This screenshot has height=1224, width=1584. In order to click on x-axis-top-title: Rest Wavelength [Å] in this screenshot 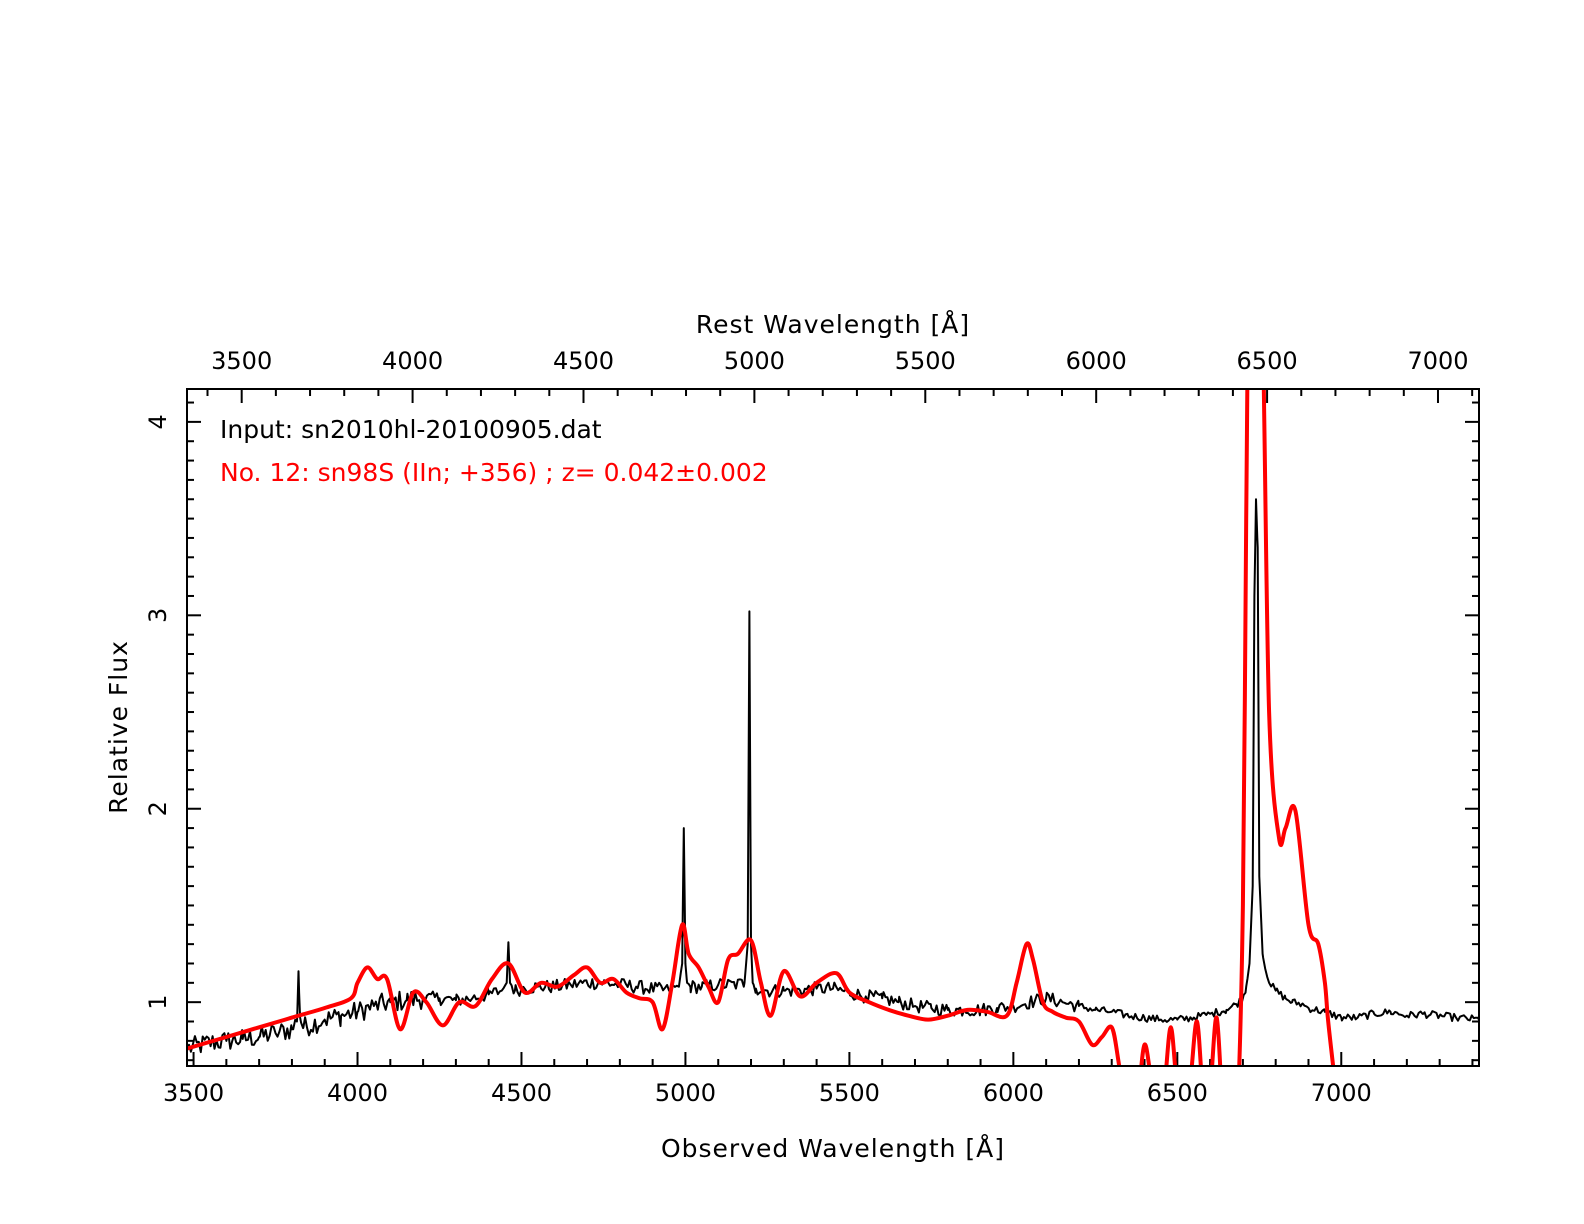, I will do `click(833, 324)`.